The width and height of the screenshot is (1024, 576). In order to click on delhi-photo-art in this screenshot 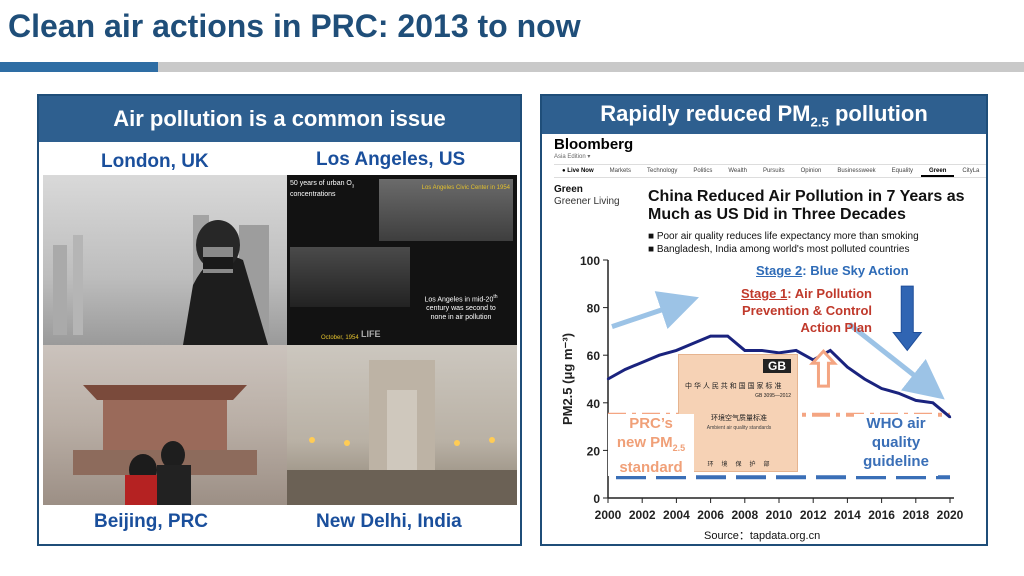, I will do `click(402, 432)`.